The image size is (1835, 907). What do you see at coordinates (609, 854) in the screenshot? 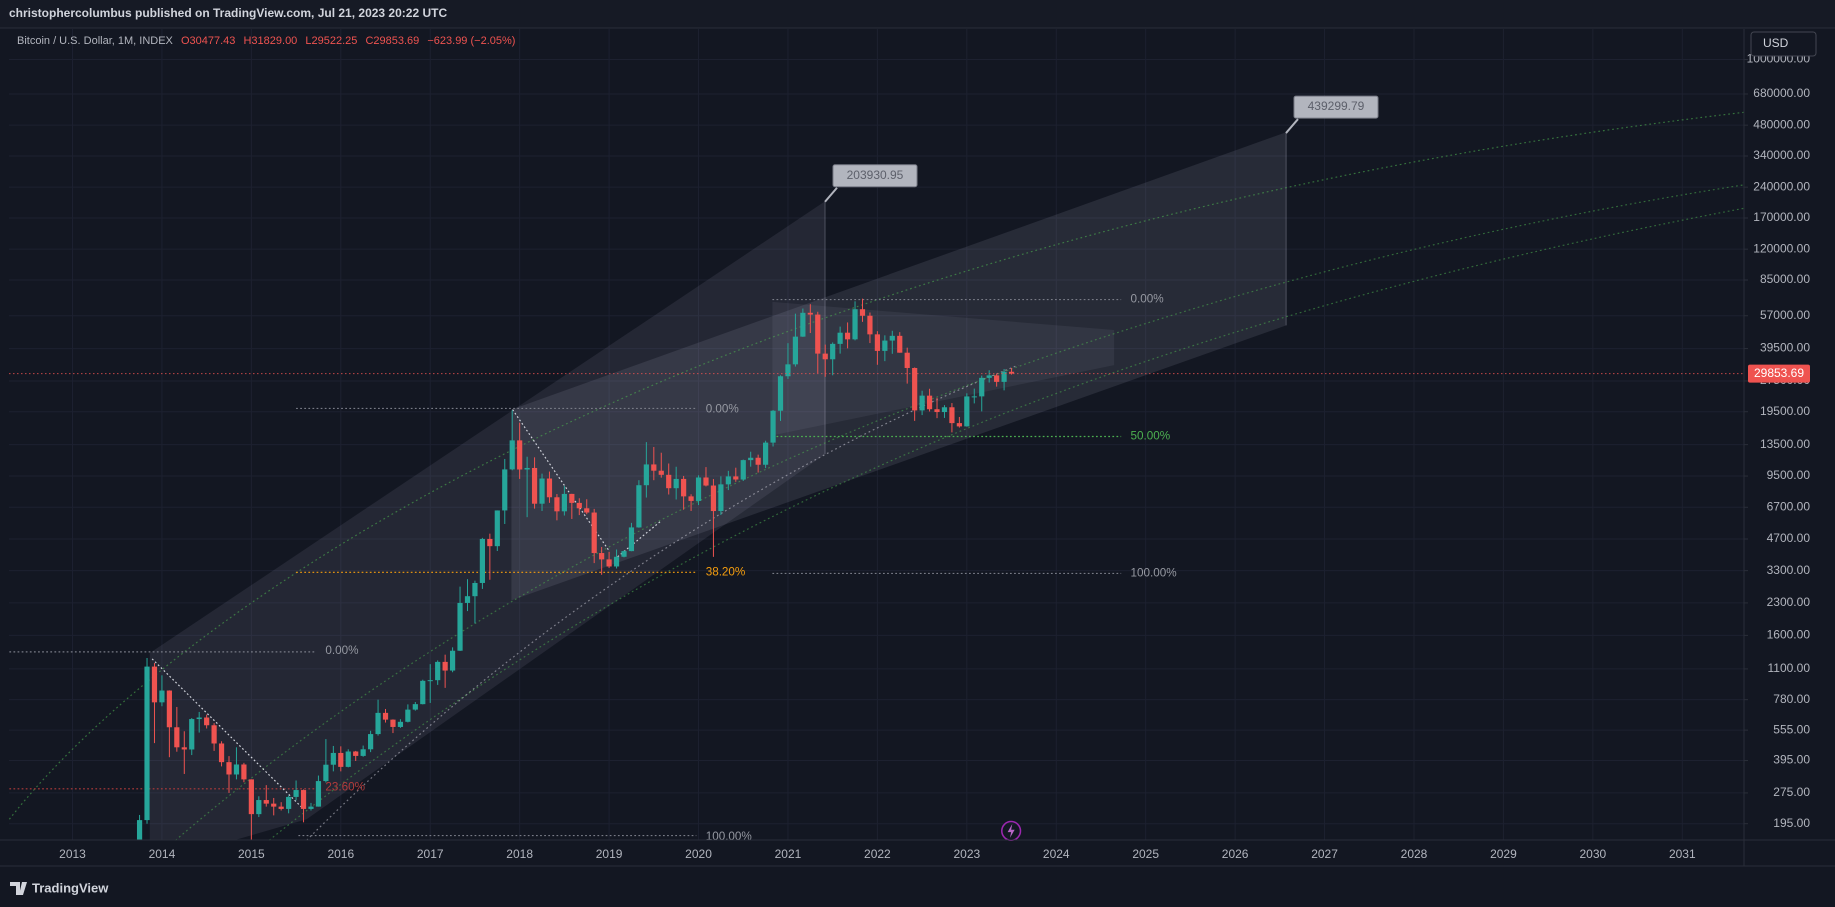
I see `x-tick-label: 2019` at bounding box center [609, 854].